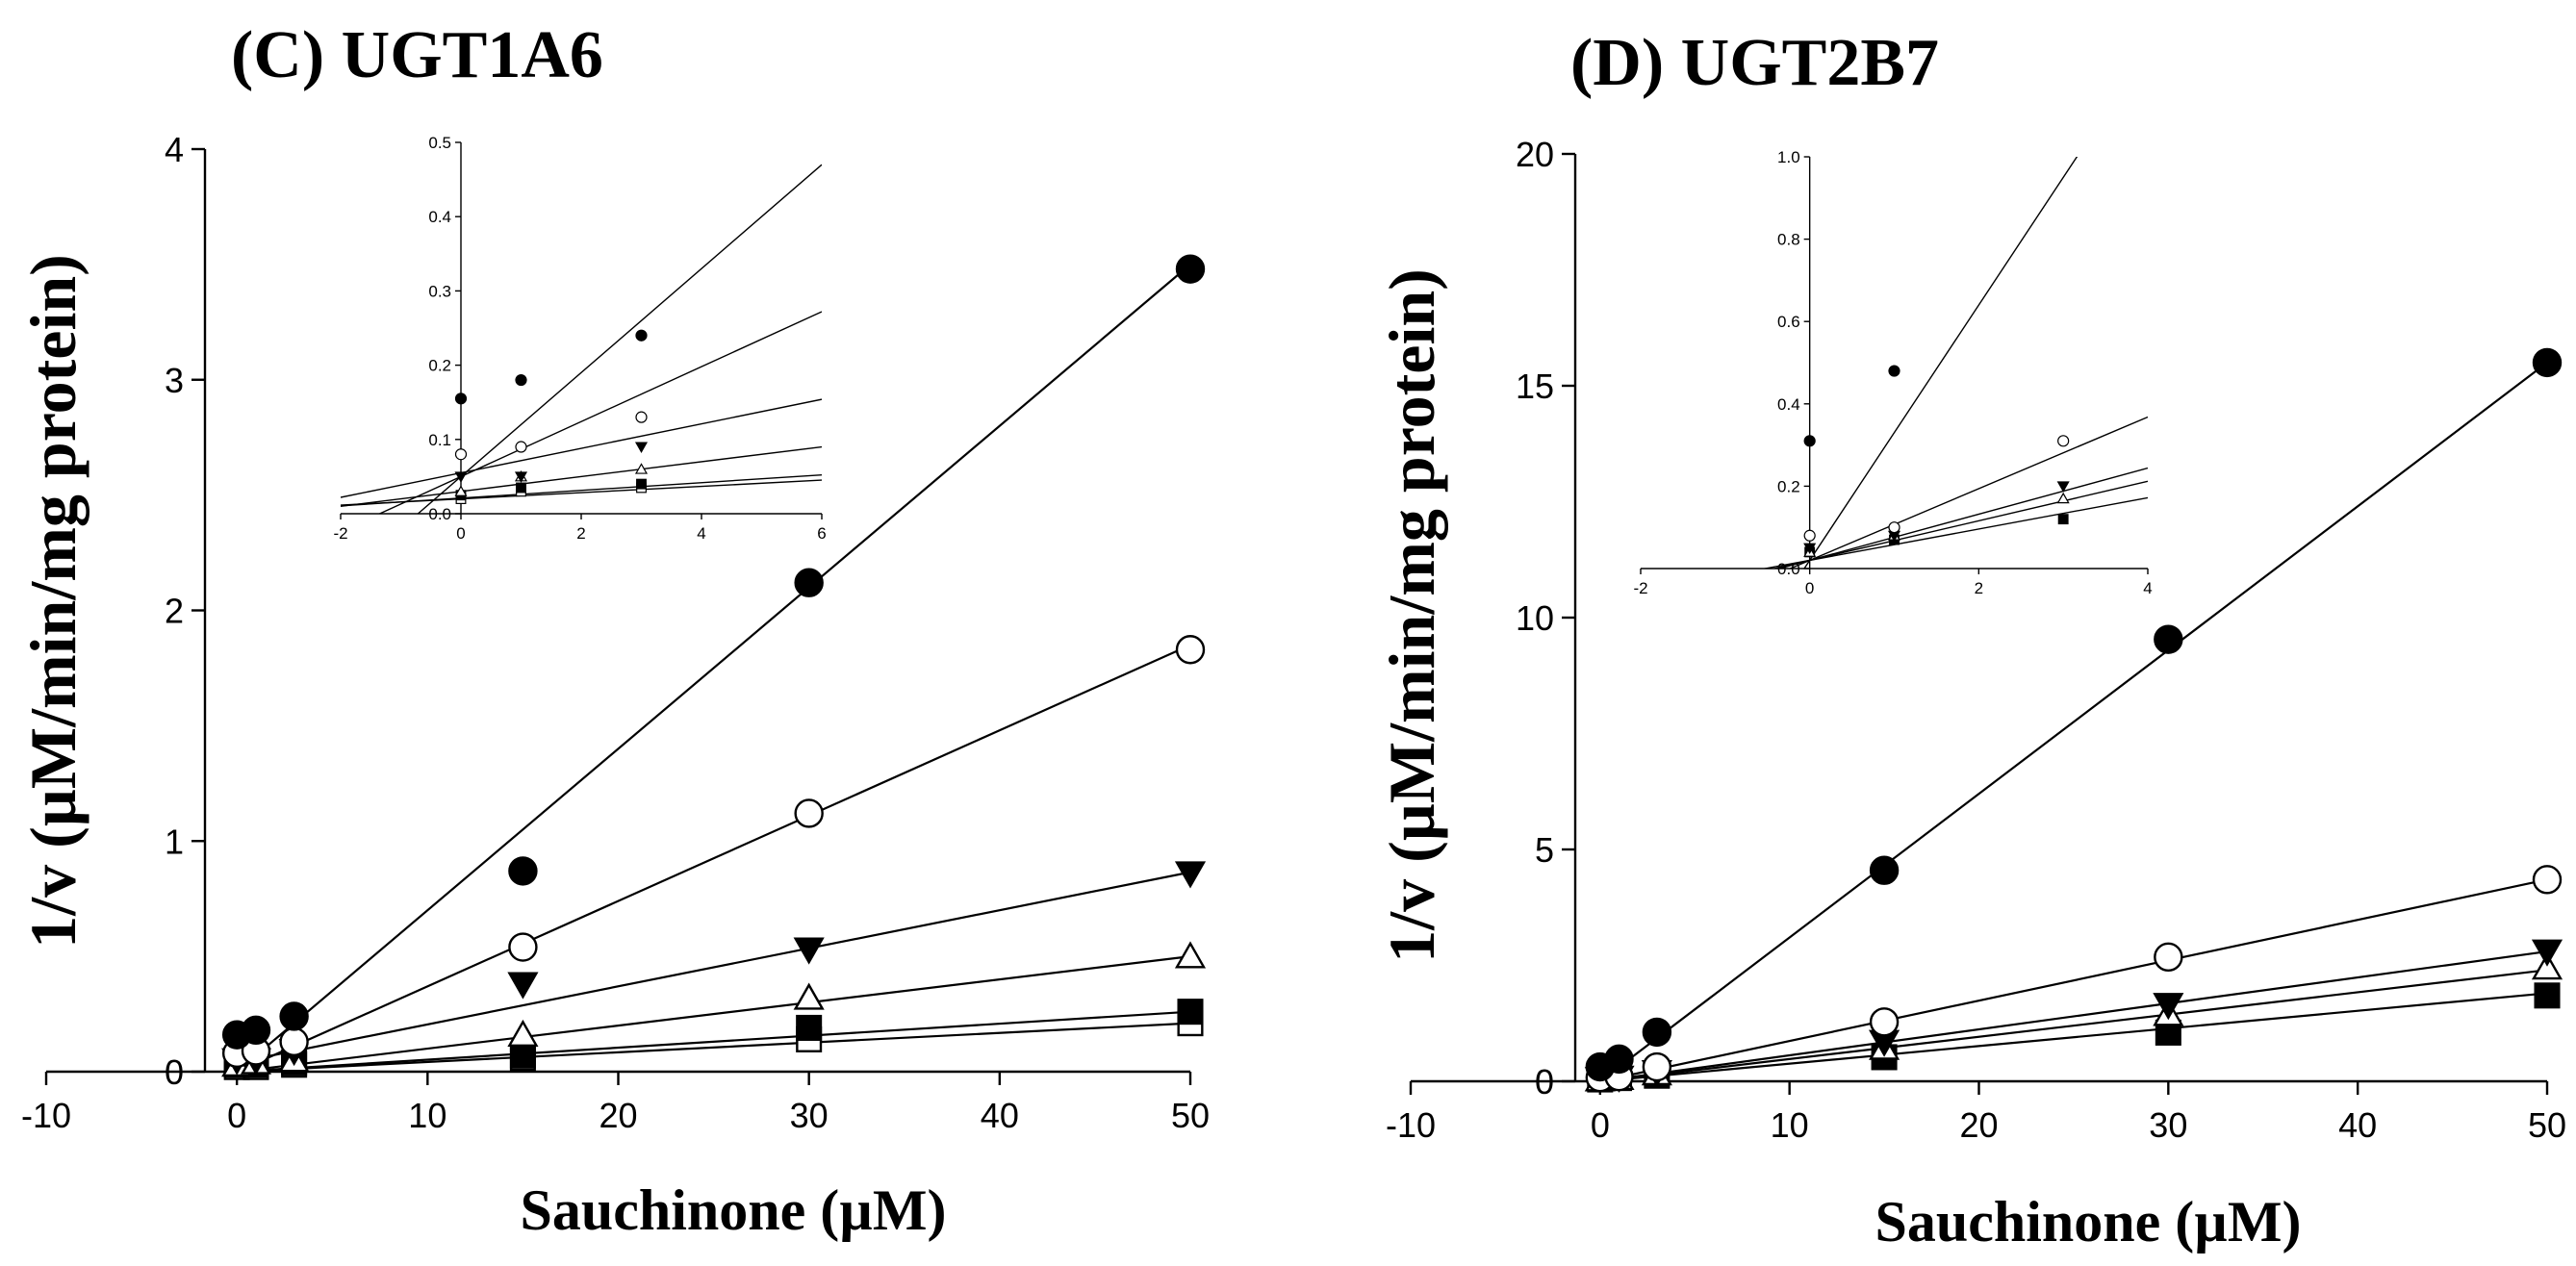 This screenshot has height=1266, width=2576. Describe the element at coordinates (1754, 63) in the screenshot. I see `panel-d-title: (D) UGT2B7` at that location.